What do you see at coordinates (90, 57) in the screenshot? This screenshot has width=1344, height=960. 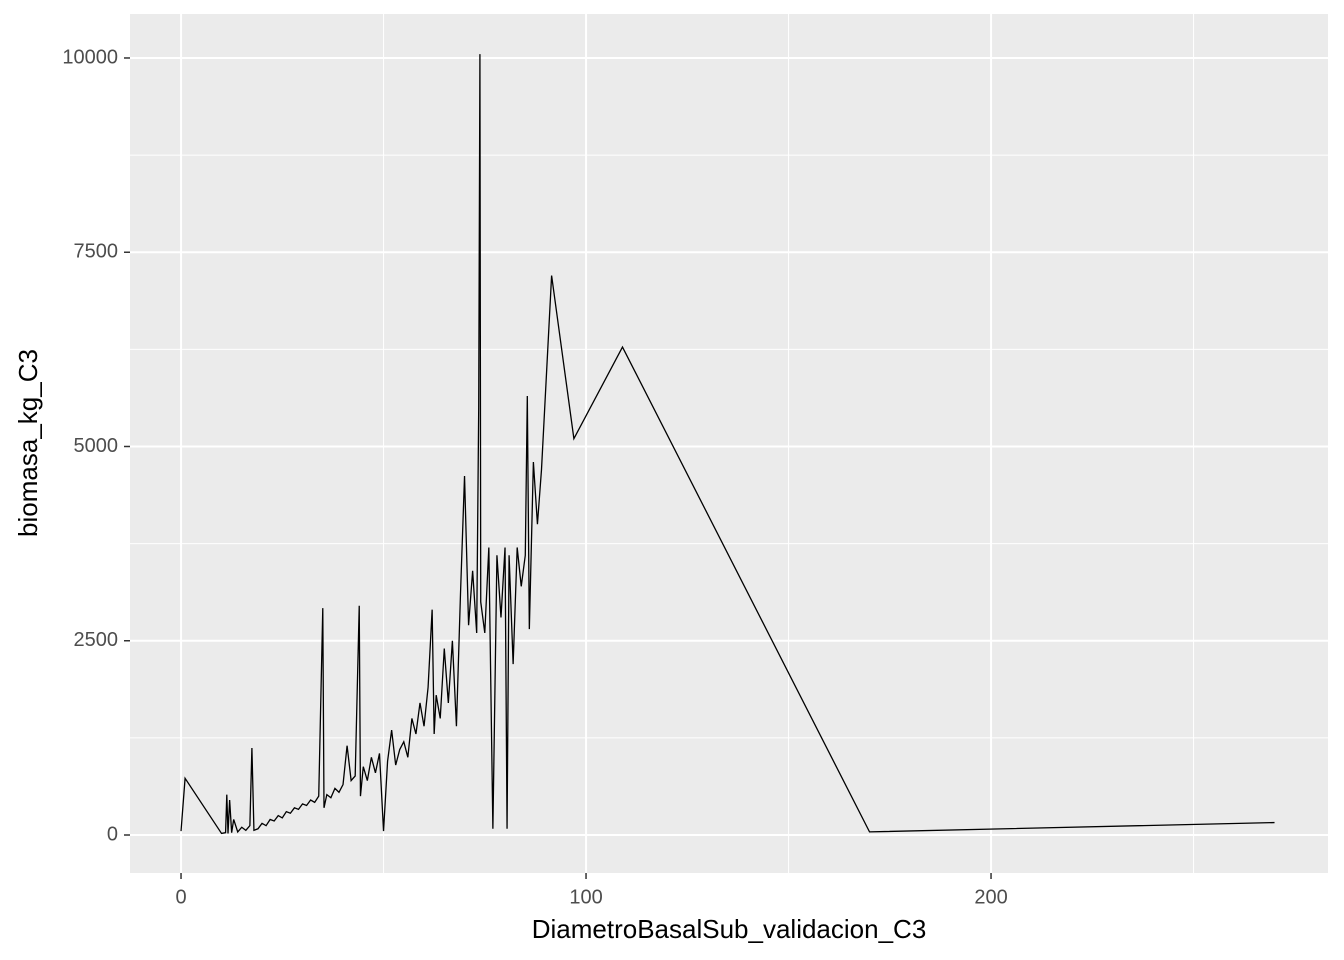 I see `y-tick-label: 10000` at bounding box center [90, 57].